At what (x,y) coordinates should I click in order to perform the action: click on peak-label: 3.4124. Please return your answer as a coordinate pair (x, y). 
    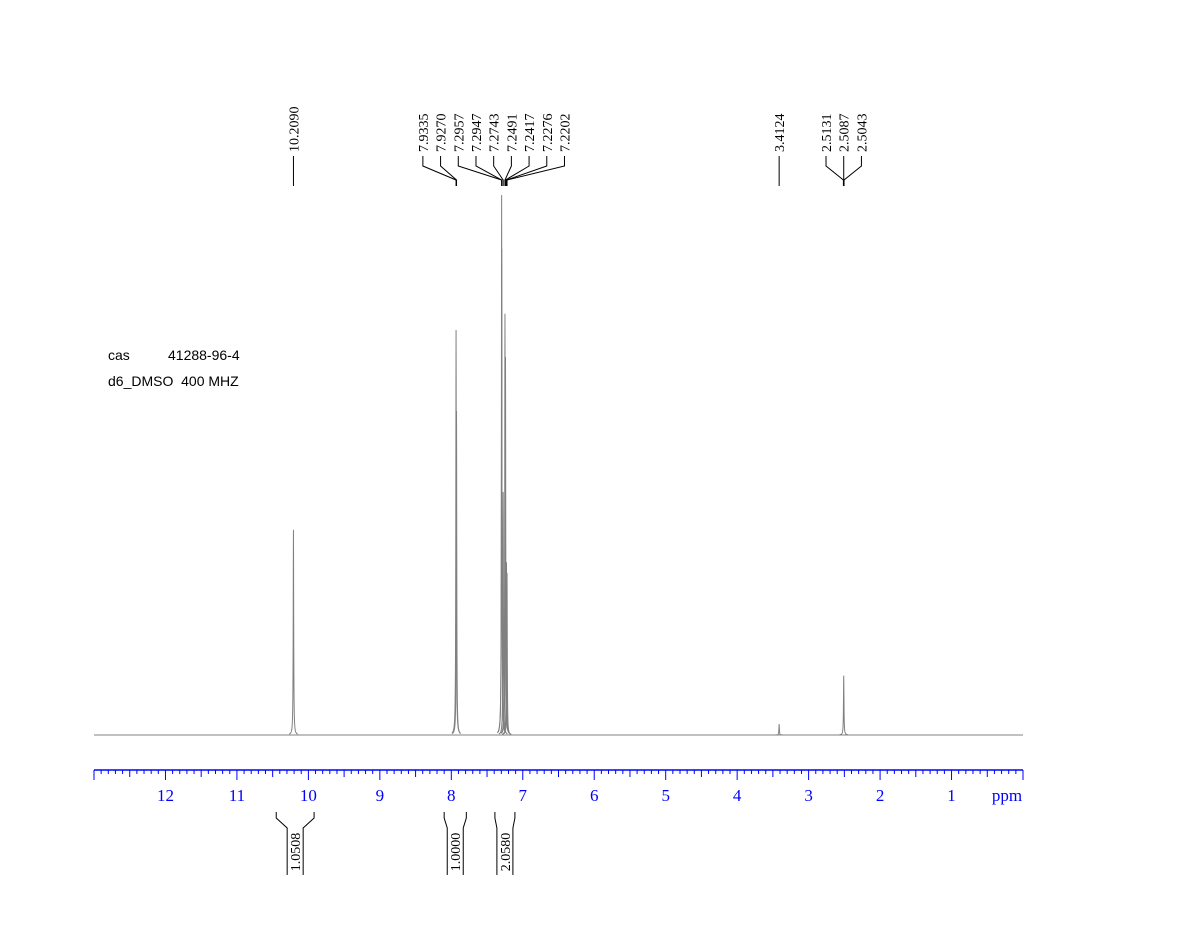
    Looking at the image, I should click on (780, 133).